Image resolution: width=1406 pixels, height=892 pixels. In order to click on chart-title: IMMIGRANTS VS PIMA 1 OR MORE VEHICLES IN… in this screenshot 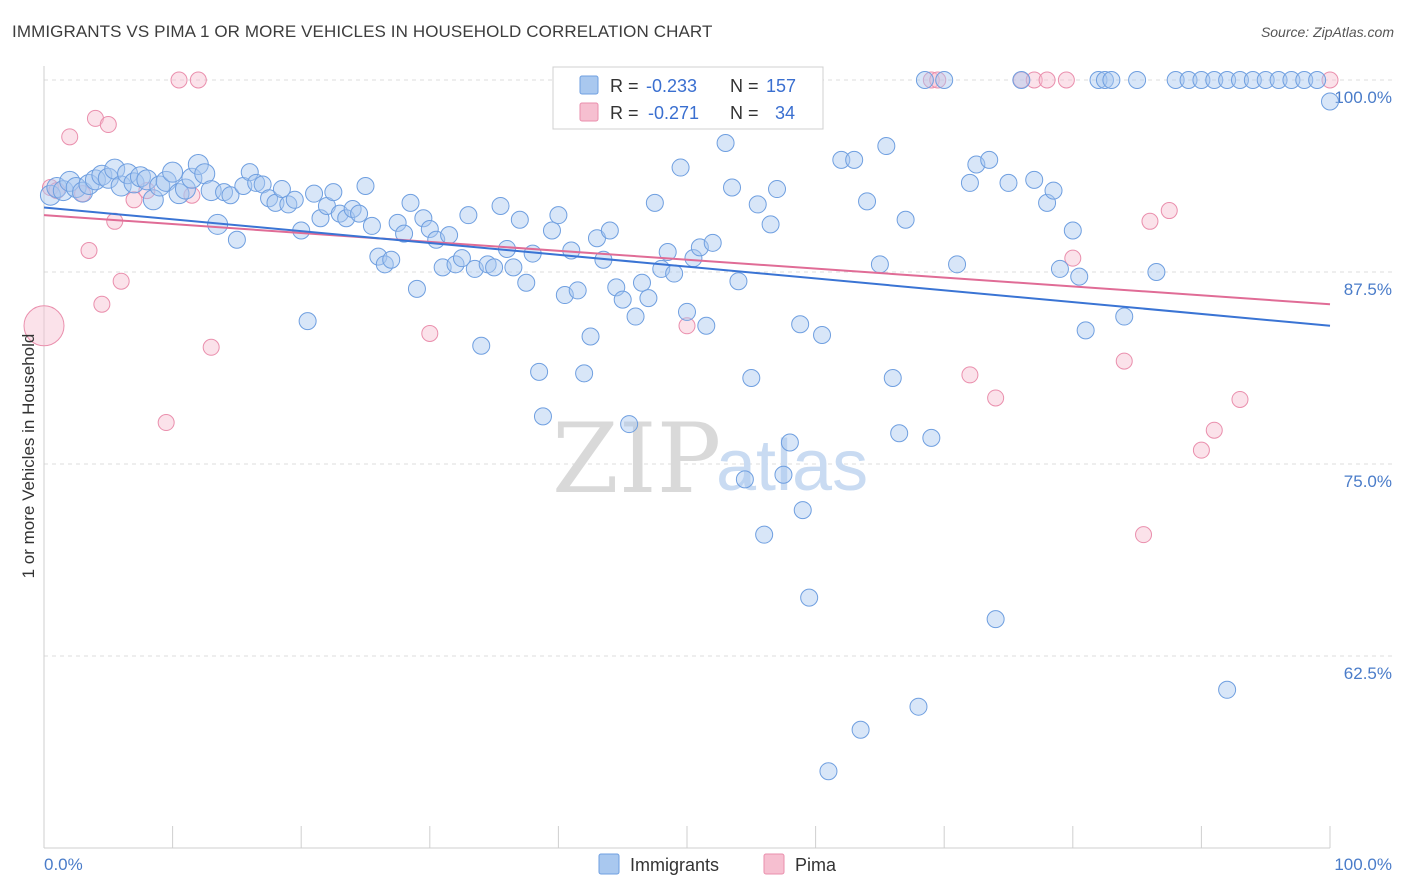, I will do `click(362, 31)`.